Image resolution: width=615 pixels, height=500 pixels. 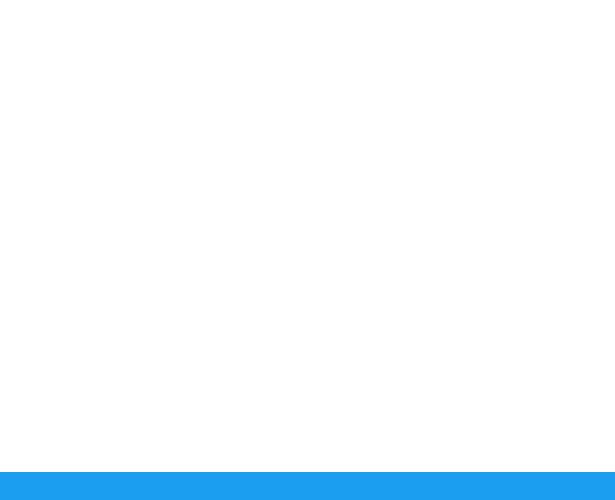 I want to click on legend, so click(x=501, y=413).